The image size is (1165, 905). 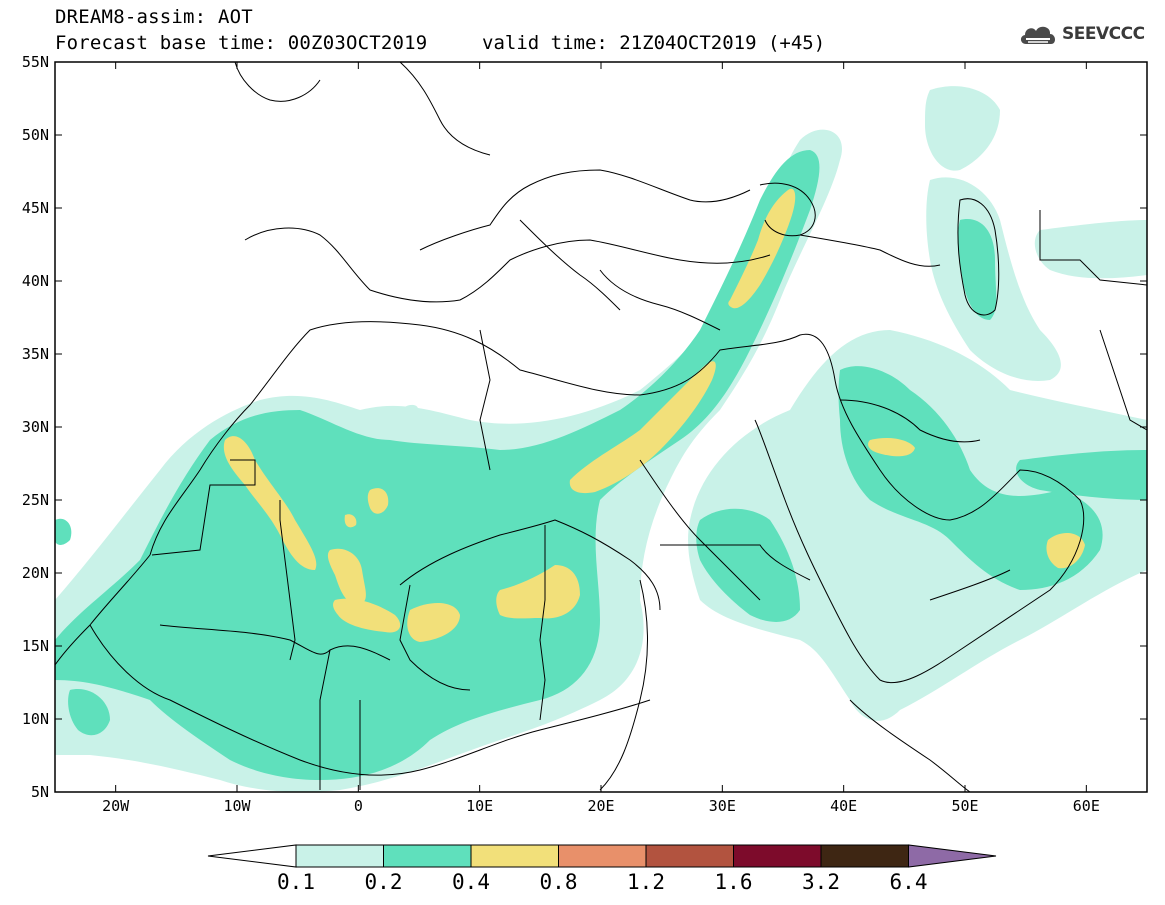 What do you see at coordinates (35, 646) in the screenshot?
I see `lat-tick-label: 15N` at bounding box center [35, 646].